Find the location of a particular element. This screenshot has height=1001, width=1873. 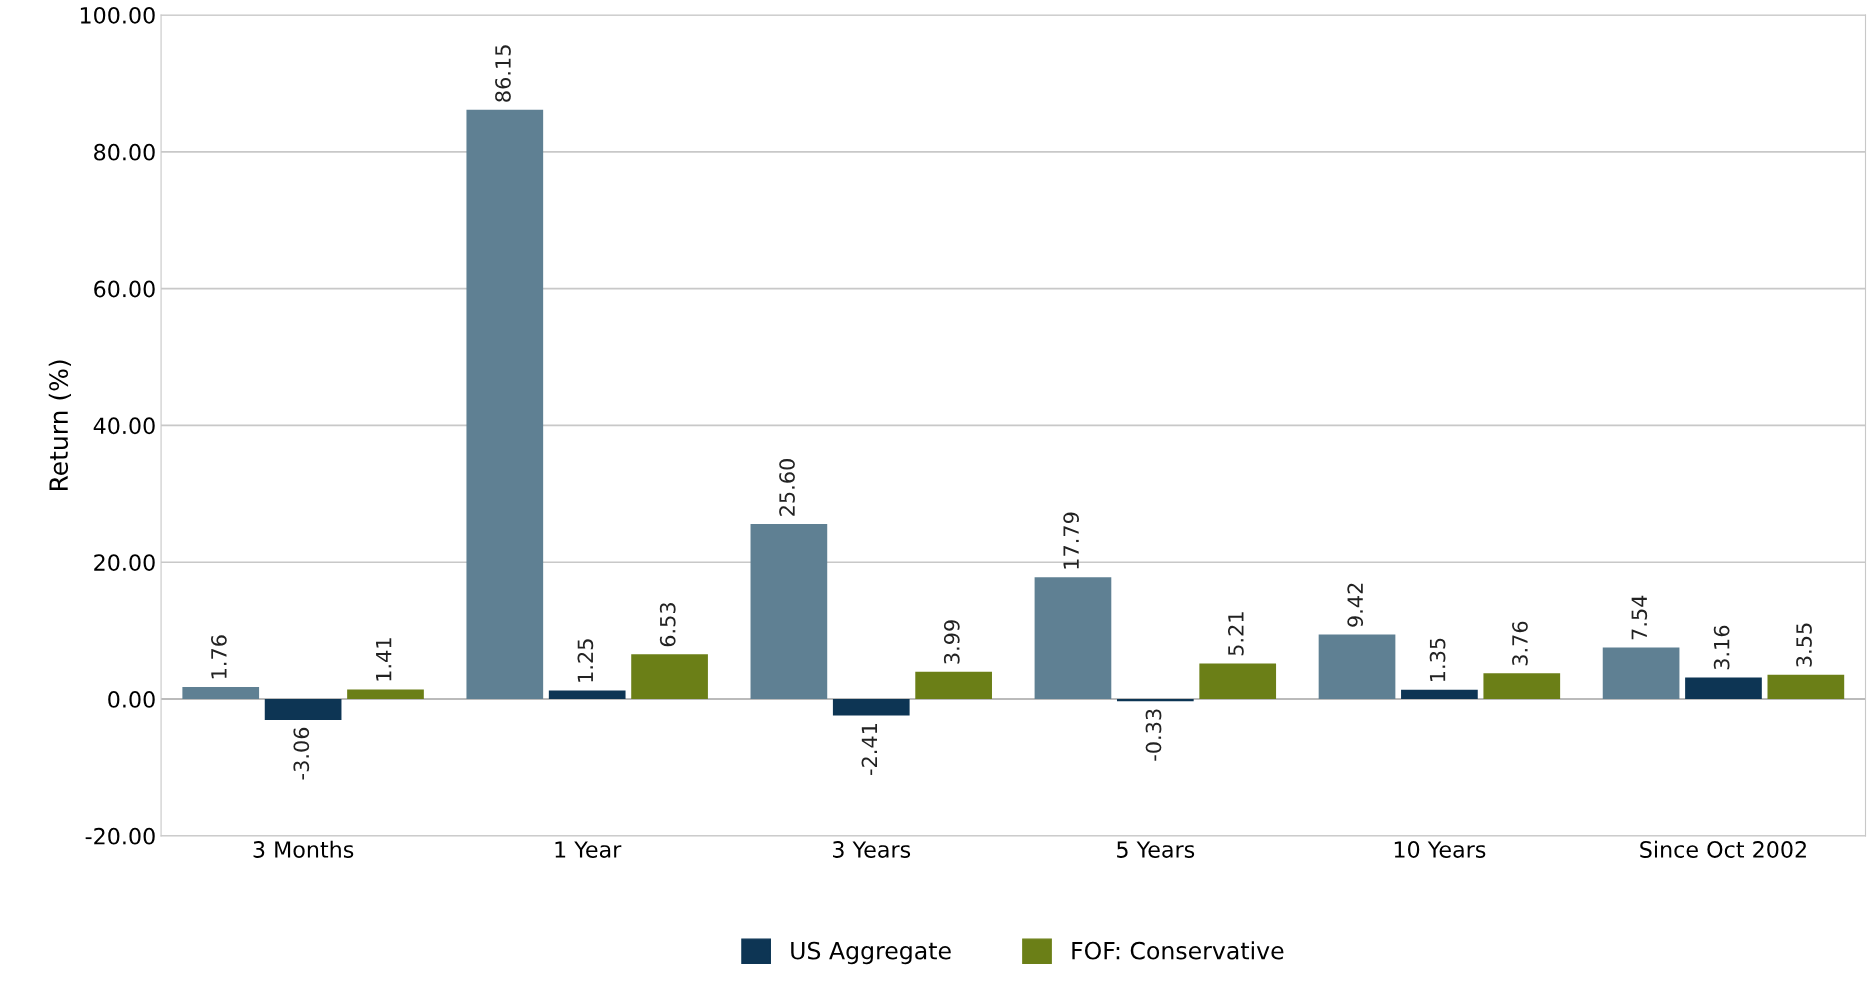

data-label: 1.41 is located at coordinates (384, 659).